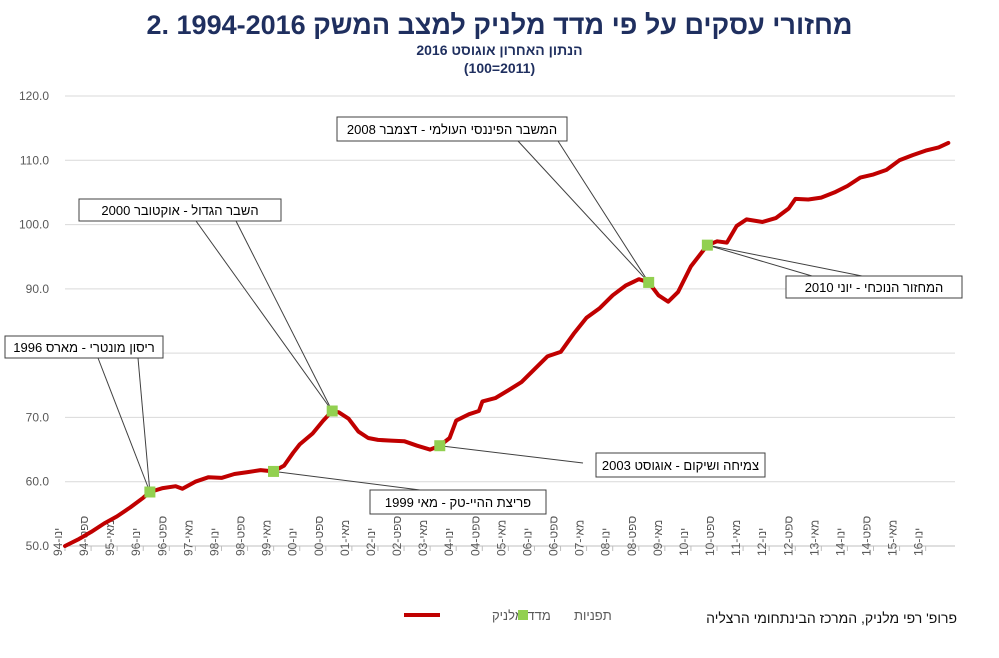 The height and width of the screenshot is (658, 999). I want to click on callout-label: פריצת ההיי-טק - מאי 1999, so click(458, 502).